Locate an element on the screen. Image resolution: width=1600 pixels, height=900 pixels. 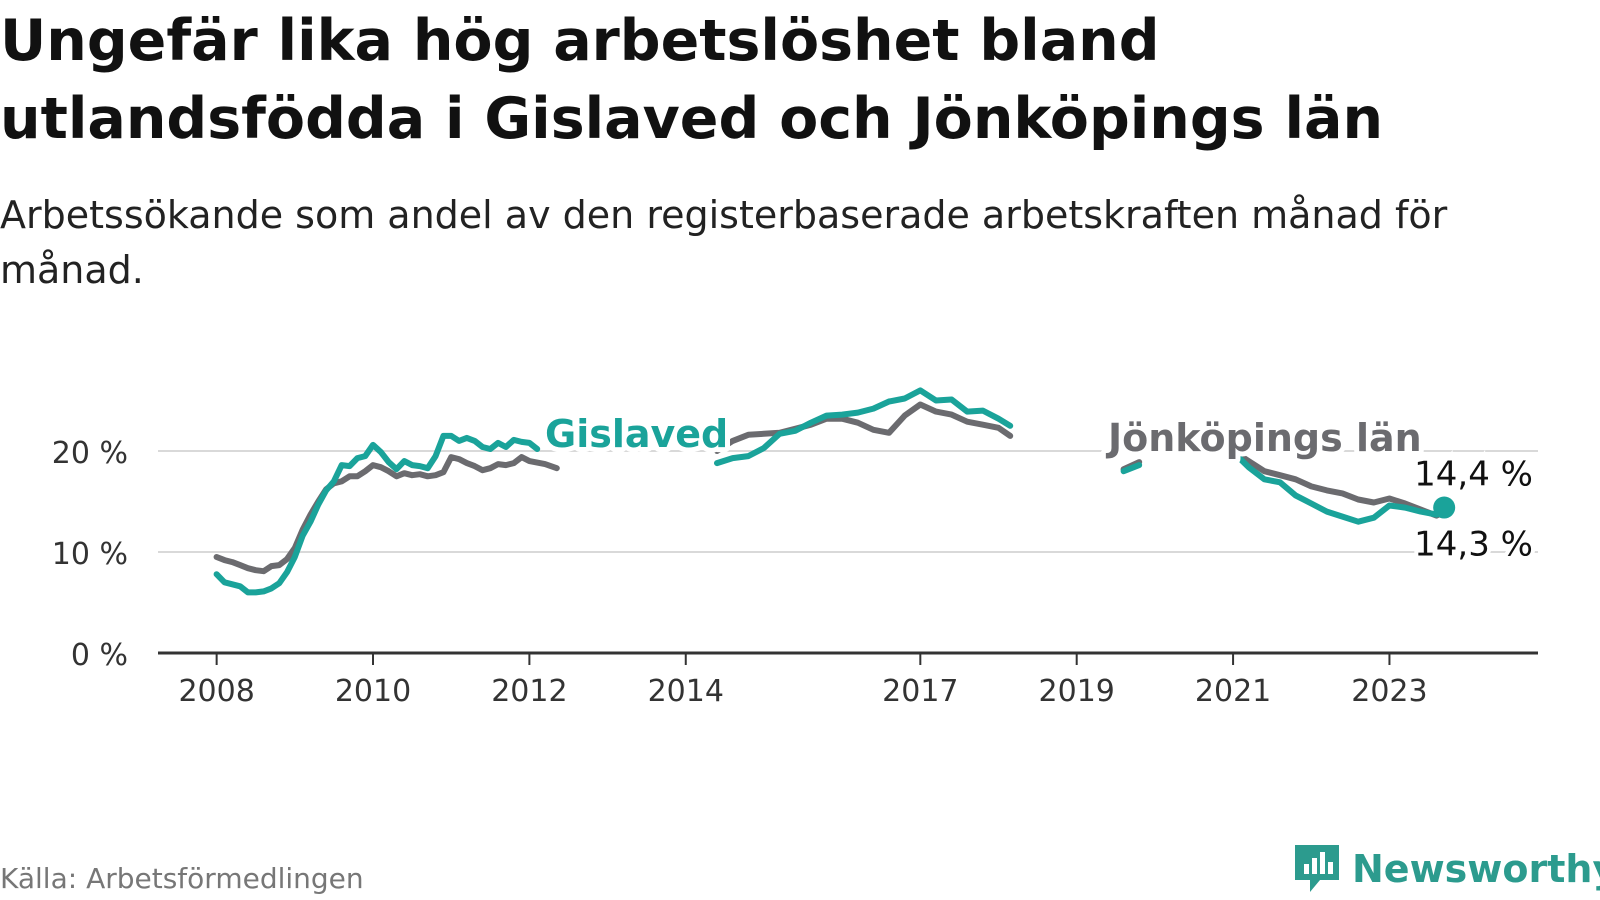
y-tick-label: 0 % is located at coordinates (99, 655).